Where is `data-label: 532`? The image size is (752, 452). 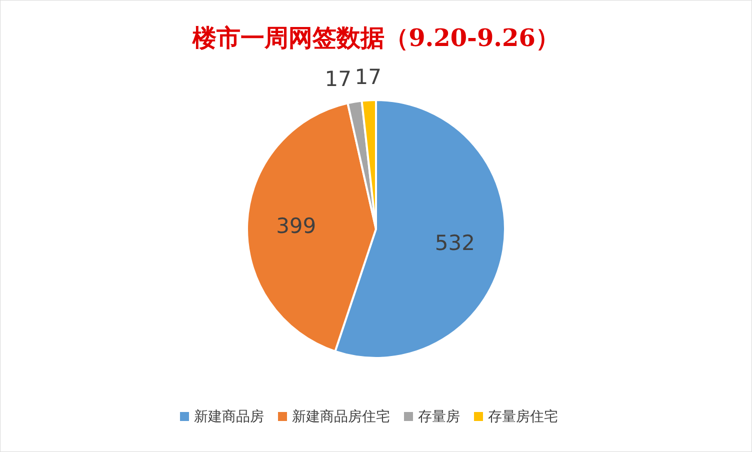
data-label: 532 is located at coordinates (454, 242).